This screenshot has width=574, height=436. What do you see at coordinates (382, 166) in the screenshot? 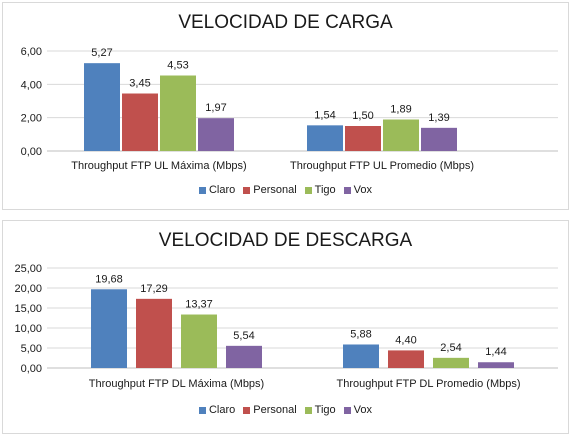
I see `category-label: Throughput FTP UL Promedio (Mbps)` at bounding box center [382, 166].